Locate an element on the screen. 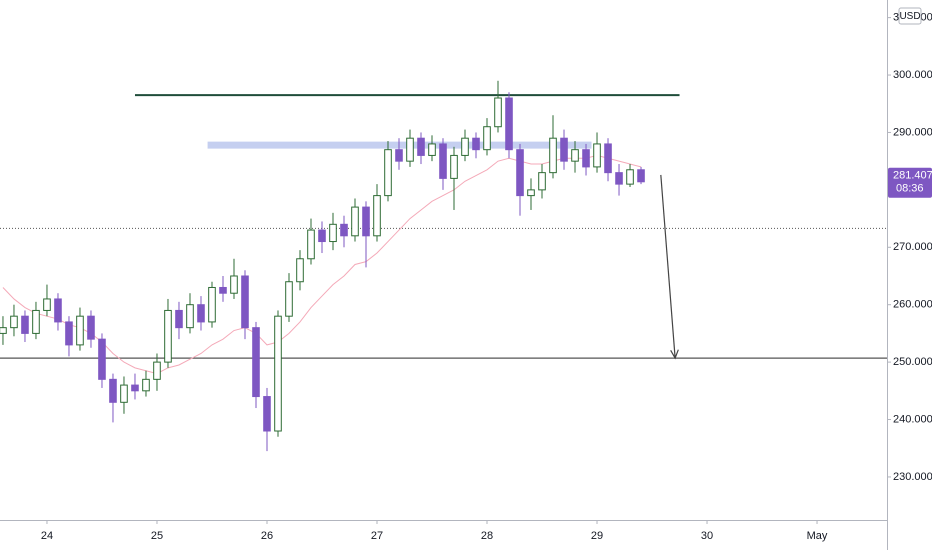 The image size is (932, 550). y-tick-label: 260.000 is located at coordinates (912, 305).